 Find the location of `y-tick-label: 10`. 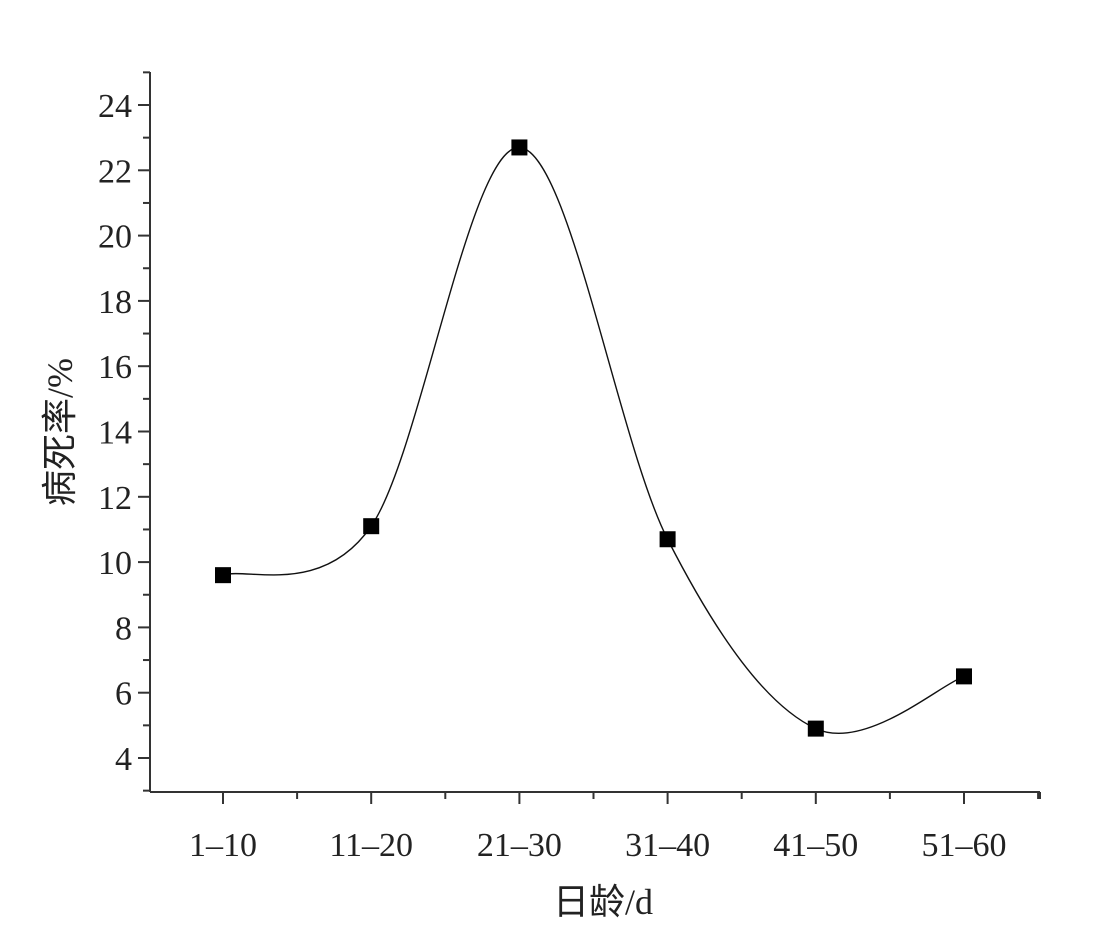

y-tick-label: 10 is located at coordinates (115, 563).